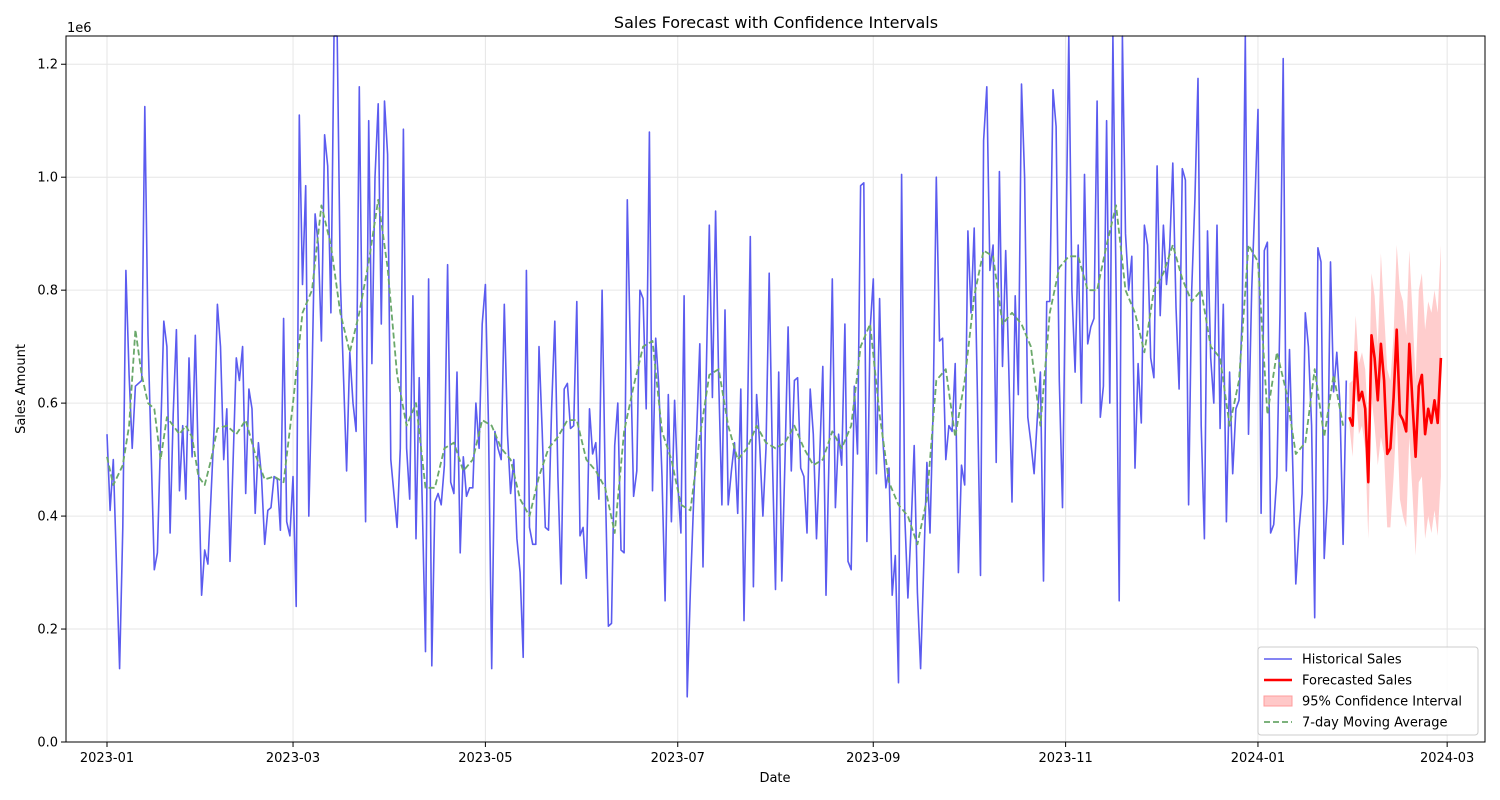  What do you see at coordinates (1258, 758) in the screenshot?
I see `x-tick-label: 2024-01` at bounding box center [1258, 758].